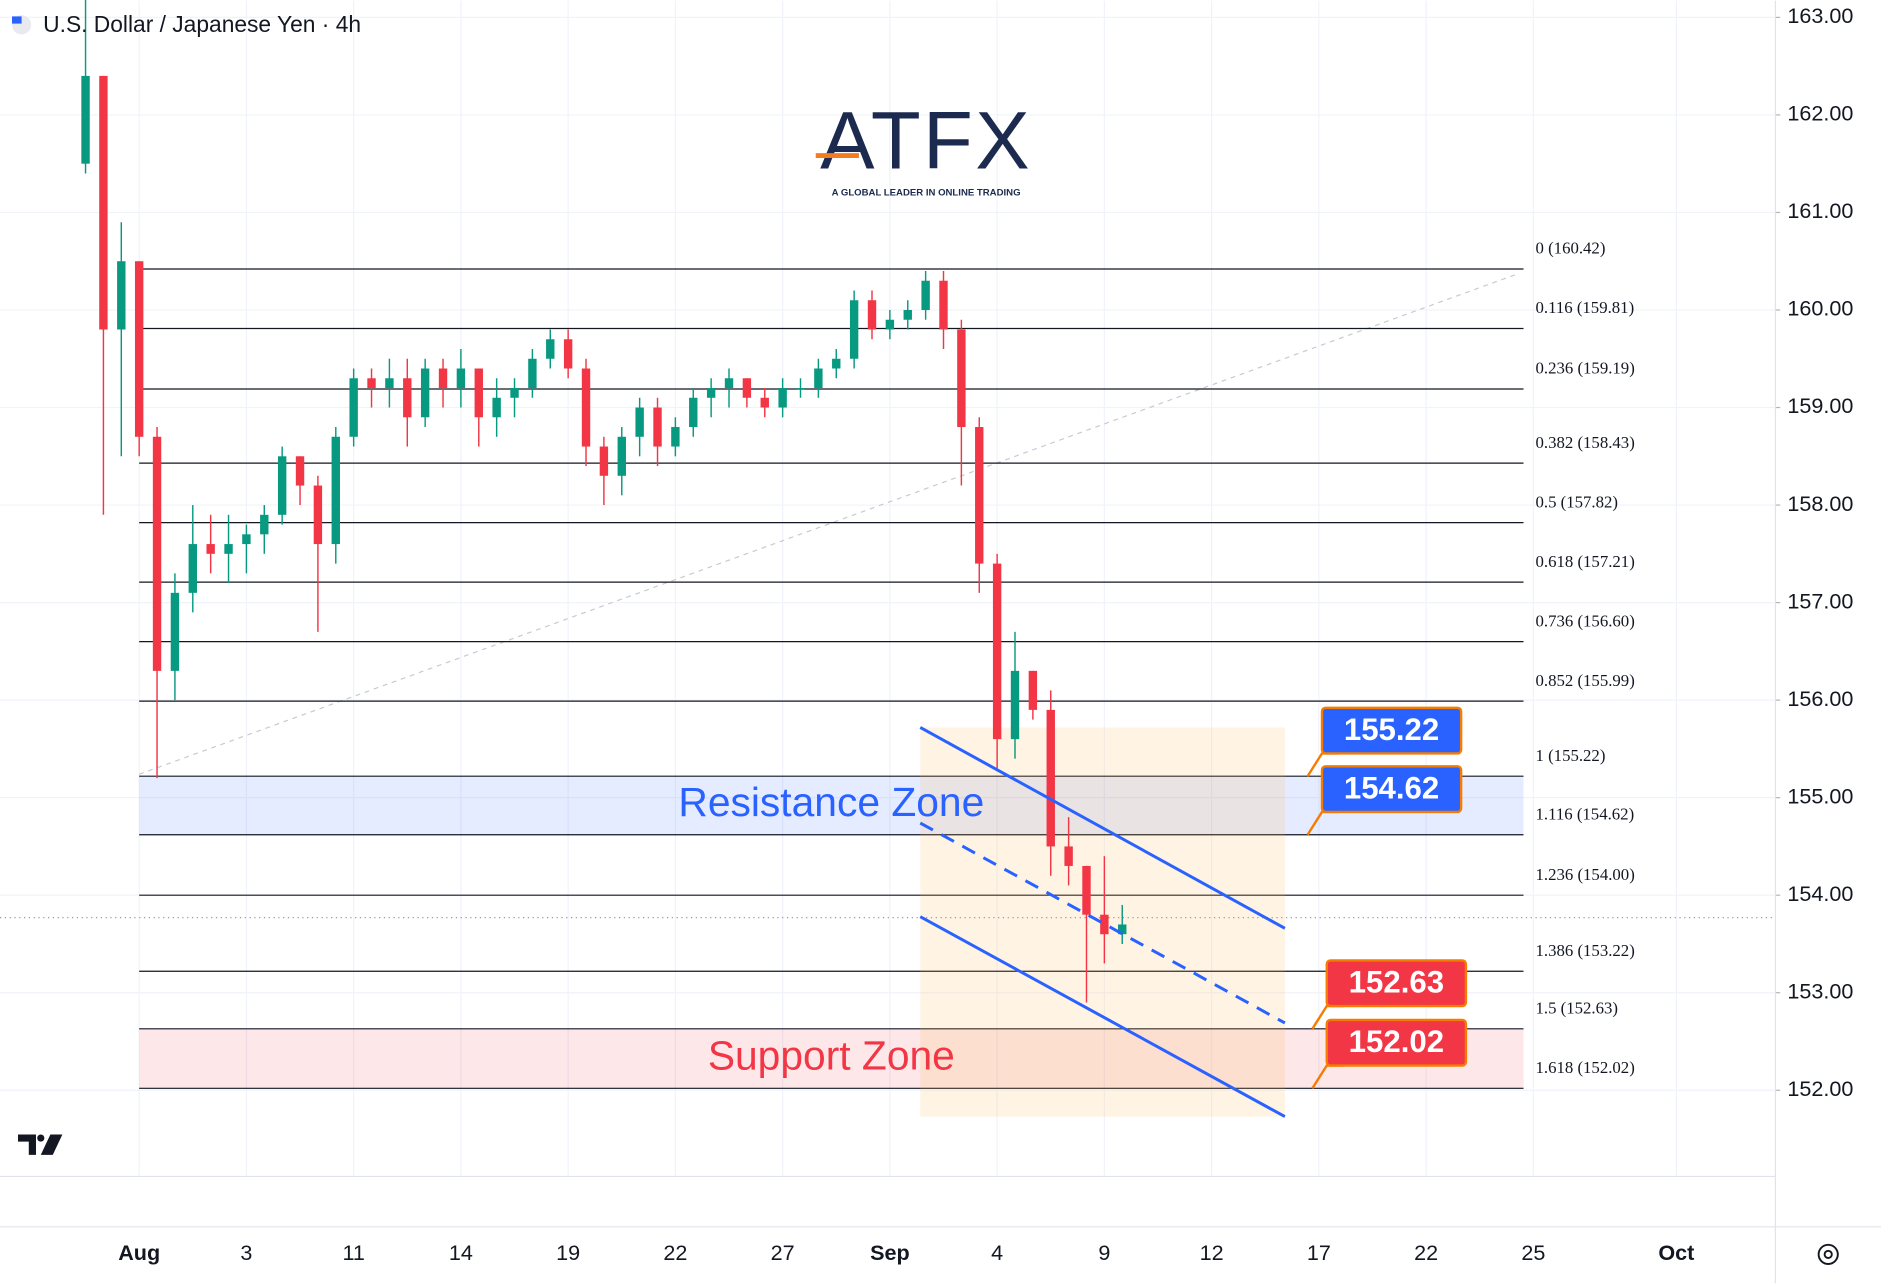  What do you see at coordinates (1585, 368) in the screenshot?
I see `fib-label: 0.236 (159.19)` at bounding box center [1585, 368].